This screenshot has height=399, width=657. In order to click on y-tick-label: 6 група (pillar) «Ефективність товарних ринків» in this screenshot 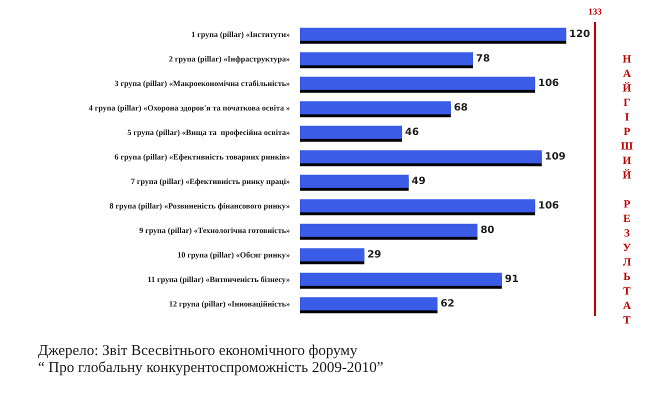, I will do `click(202, 157)`.